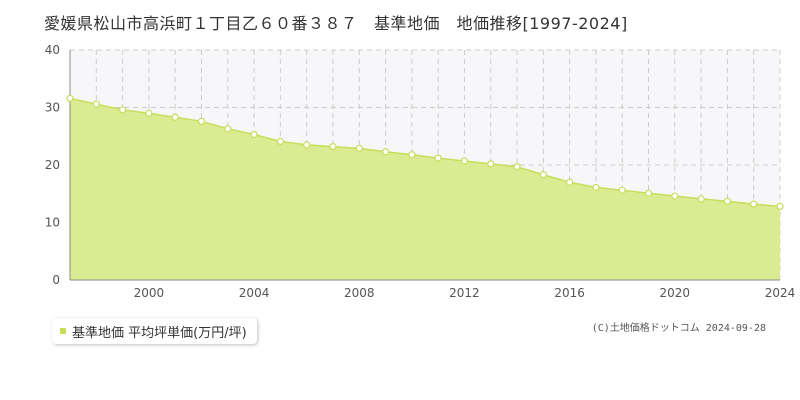  Describe the element at coordinates (56, 280) in the screenshot. I see `y-tick-label: 0` at that location.